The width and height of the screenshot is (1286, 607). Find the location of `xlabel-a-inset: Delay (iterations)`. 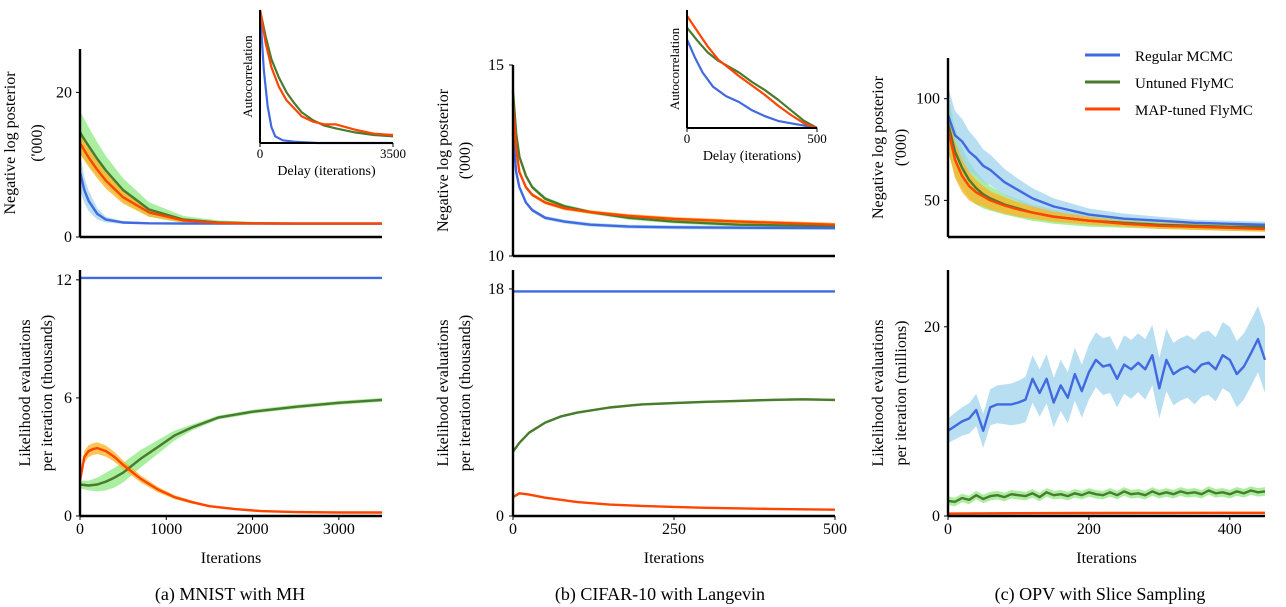

xlabel-a-inset: Delay (iterations) is located at coordinates (326, 171).